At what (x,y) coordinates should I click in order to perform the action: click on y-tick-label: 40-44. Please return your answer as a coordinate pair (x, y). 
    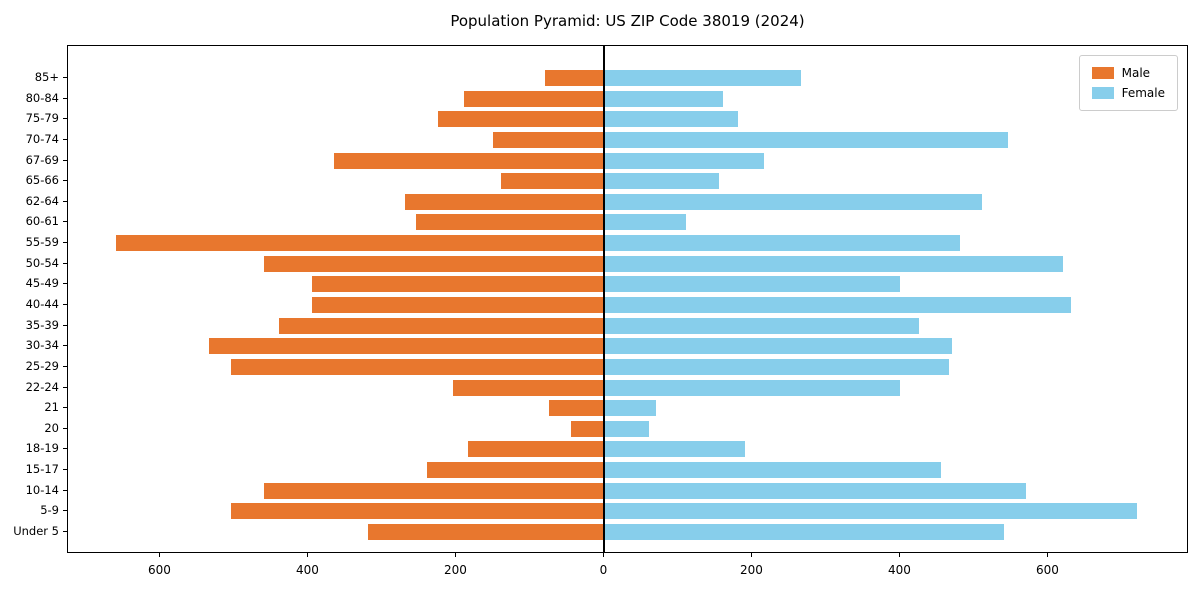
    Looking at the image, I should click on (42, 304).